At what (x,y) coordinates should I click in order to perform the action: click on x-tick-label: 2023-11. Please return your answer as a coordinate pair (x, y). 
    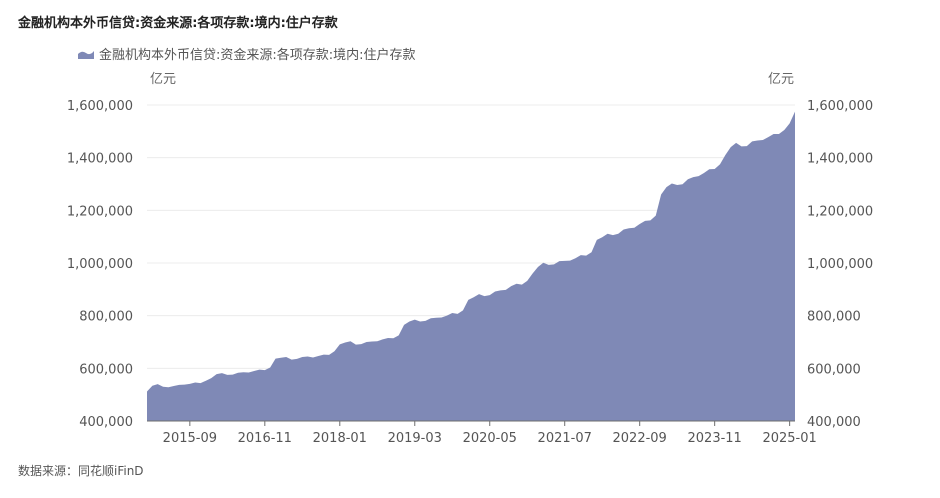
    Looking at the image, I should click on (715, 438).